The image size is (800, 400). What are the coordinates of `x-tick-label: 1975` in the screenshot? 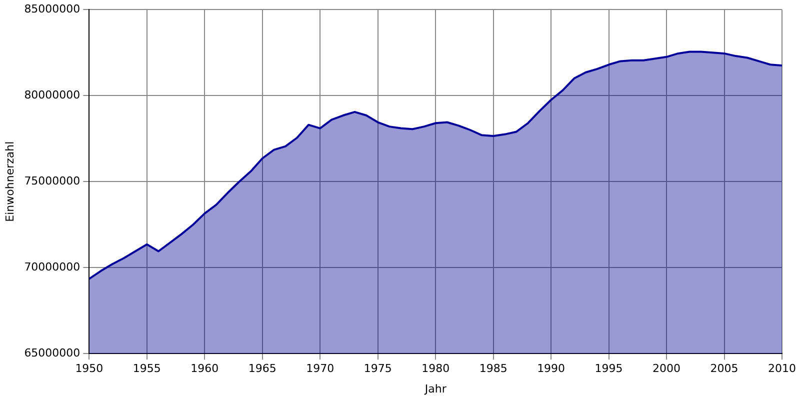 It's located at (378, 369).